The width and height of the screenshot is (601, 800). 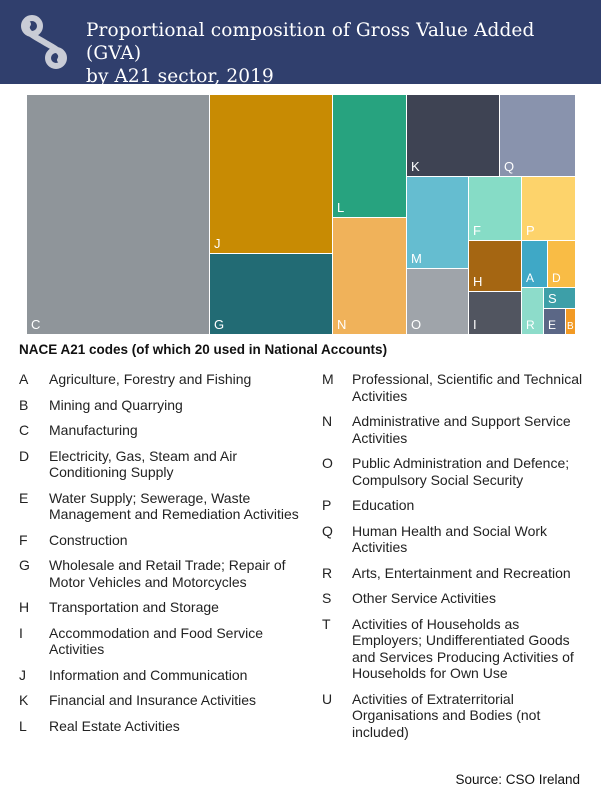 I want to click on treemap-tile-e, so click(x=554, y=321).